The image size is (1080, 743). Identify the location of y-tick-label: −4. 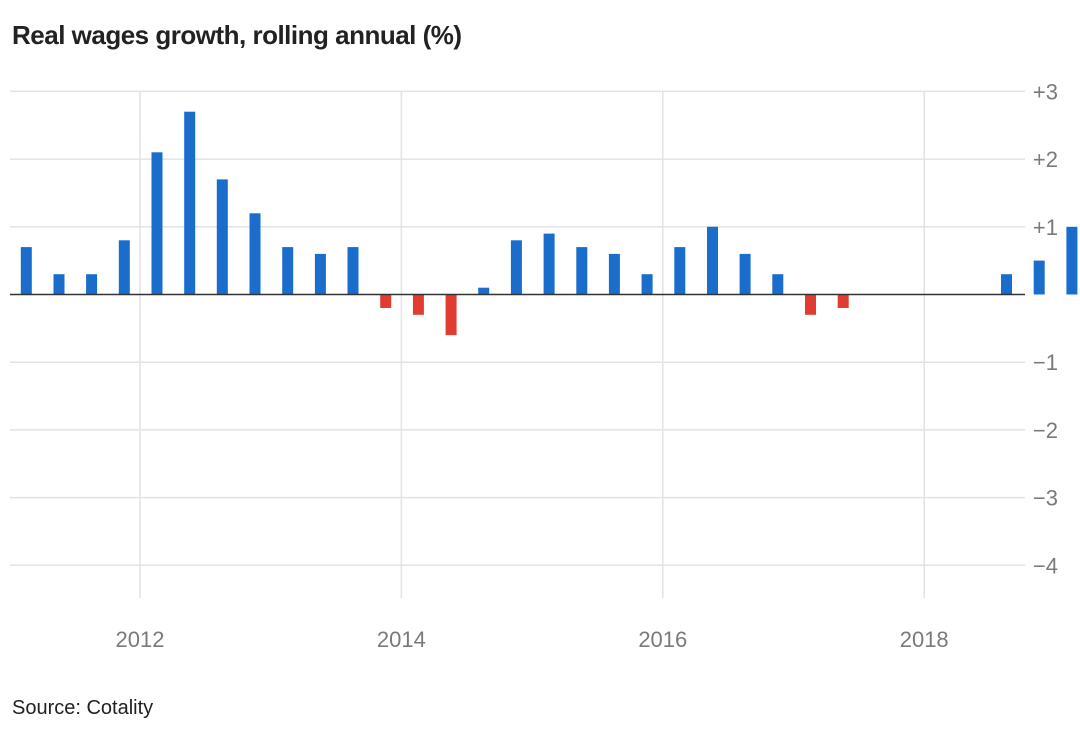
(1045, 565).